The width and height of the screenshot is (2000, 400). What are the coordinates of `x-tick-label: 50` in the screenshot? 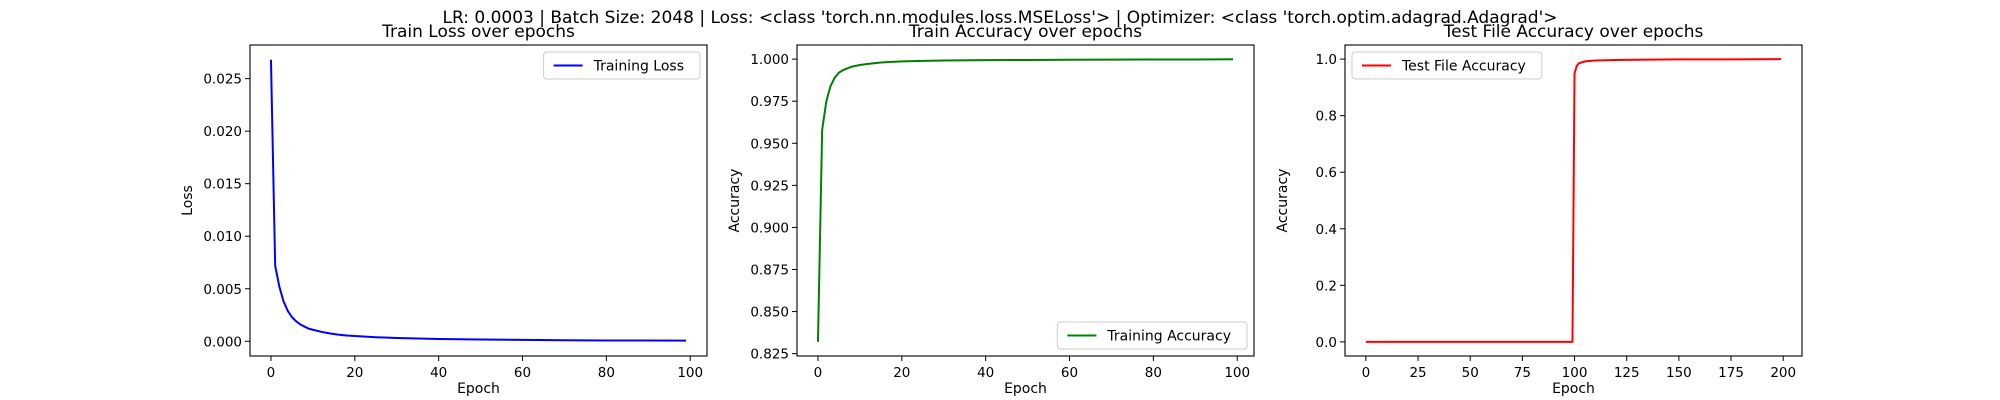 It's located at (1470, 373).